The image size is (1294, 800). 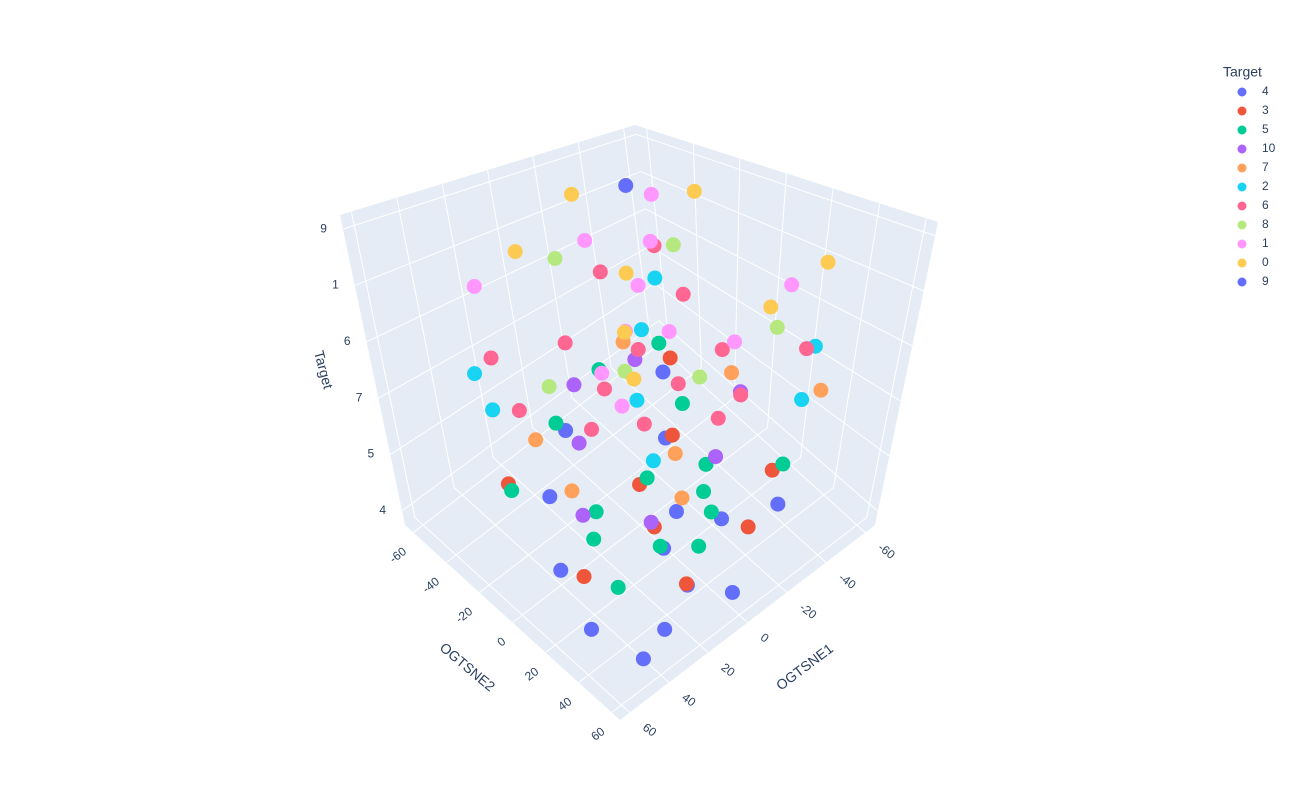 What do you see at coordinates (398, 555) in the screenshot?
I see `y-tick-label: -60` at bounding box center [398, 555].